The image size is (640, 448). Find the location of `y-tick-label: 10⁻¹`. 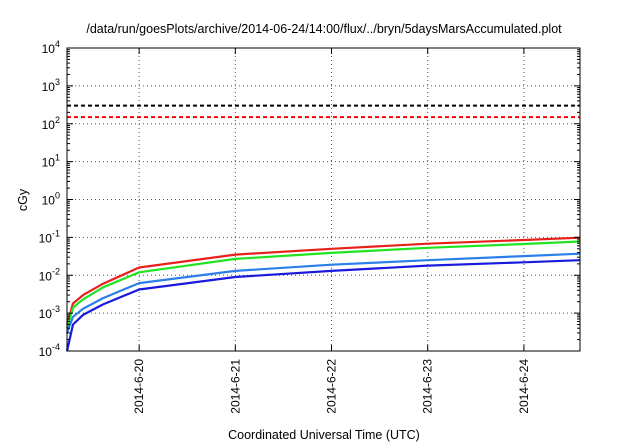

y-tick-label: 10⁻¹ is located at coordinates (49, 236).